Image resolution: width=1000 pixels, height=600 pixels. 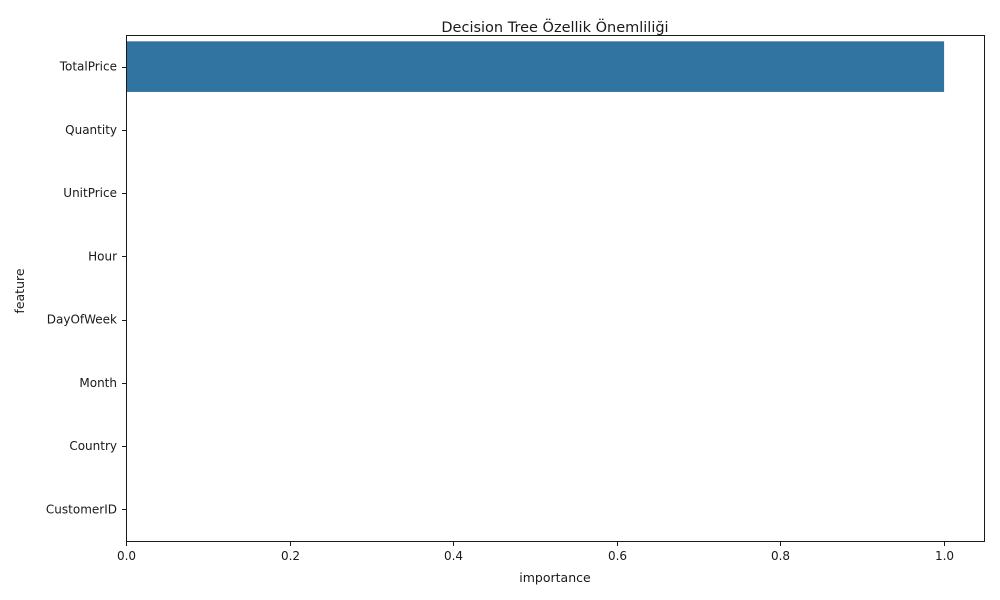 I want to click on x-axis-label: importance, so click(x=555, y=577).